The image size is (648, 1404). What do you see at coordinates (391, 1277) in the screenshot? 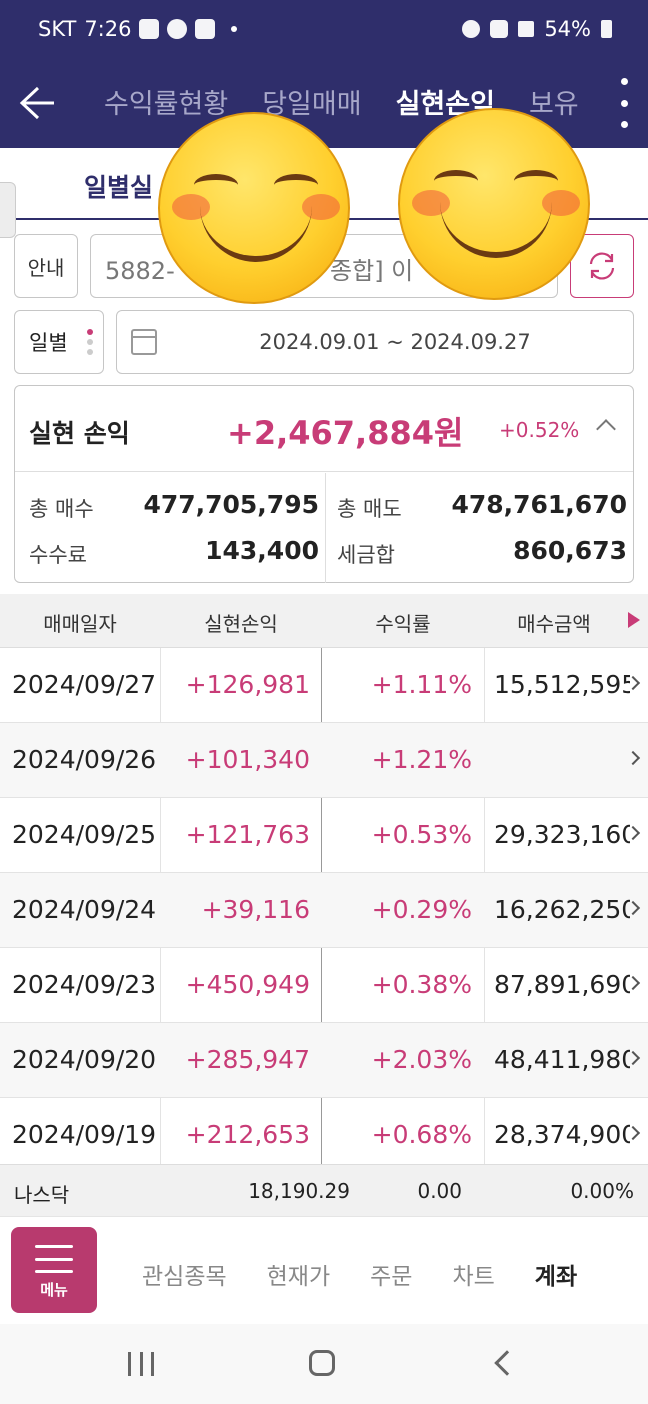
I see `nav-order: 주문` at bounding box center [391, 1277].